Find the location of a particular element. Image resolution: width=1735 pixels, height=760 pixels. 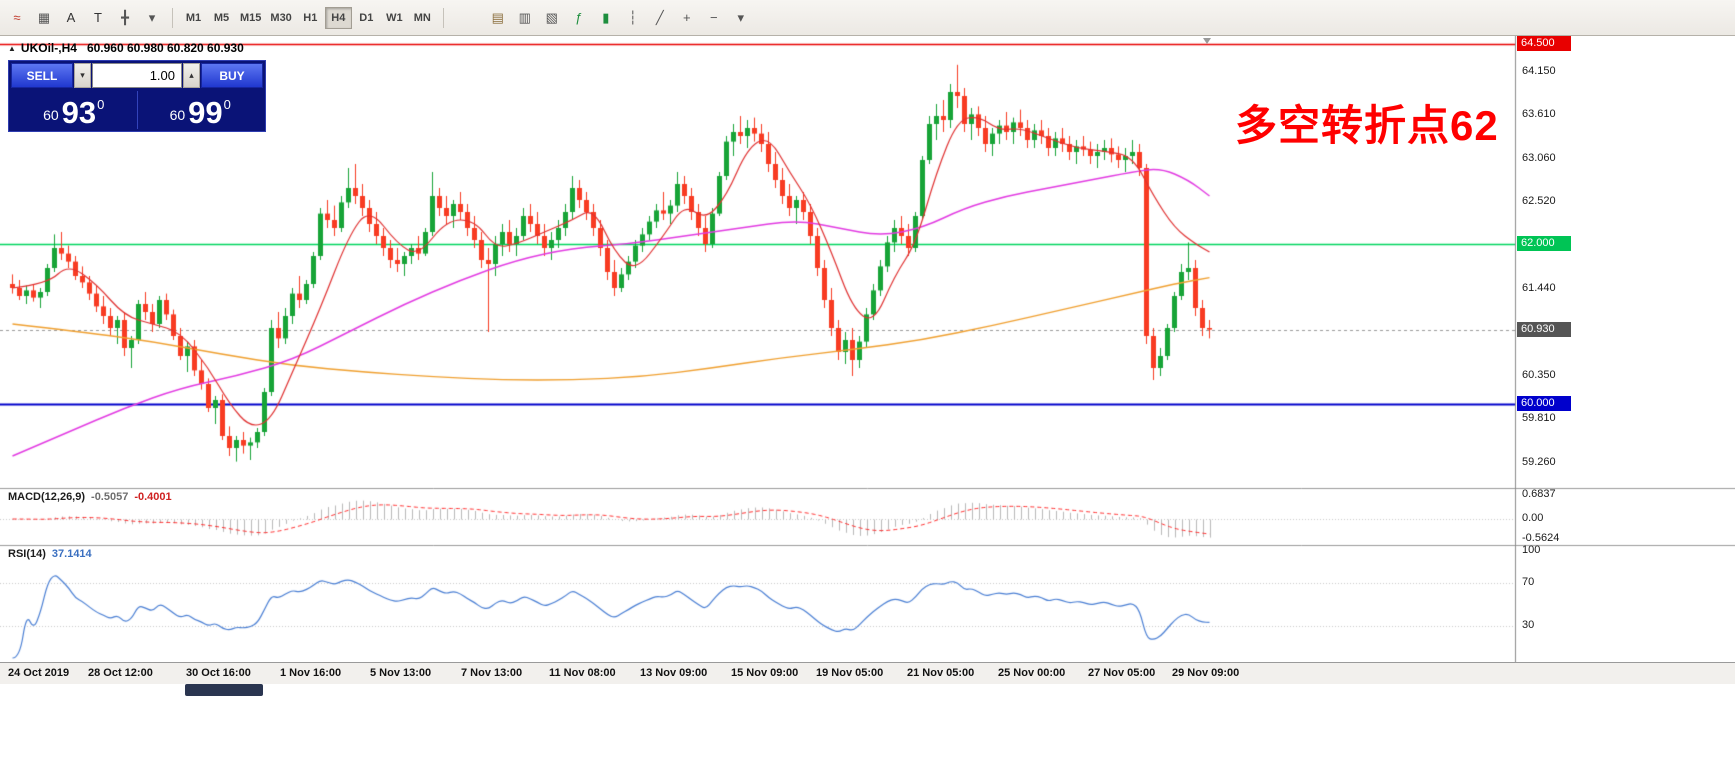

macd-value-main: -0.5057 is located at coordinates (110, 497).